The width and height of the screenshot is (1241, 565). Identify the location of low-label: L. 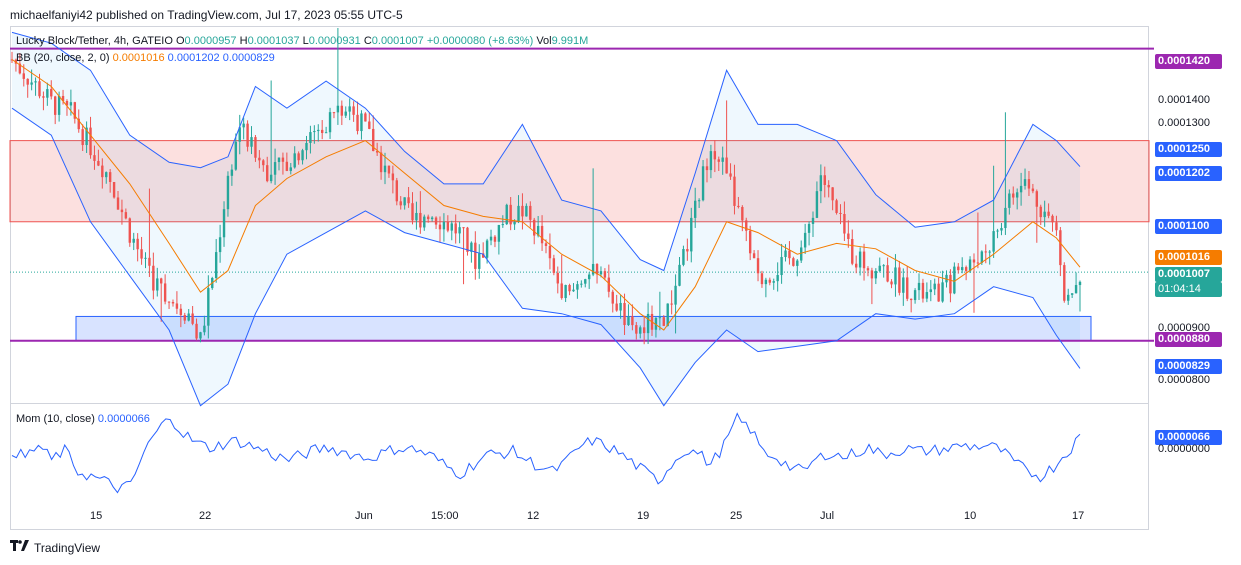
(305, 41).